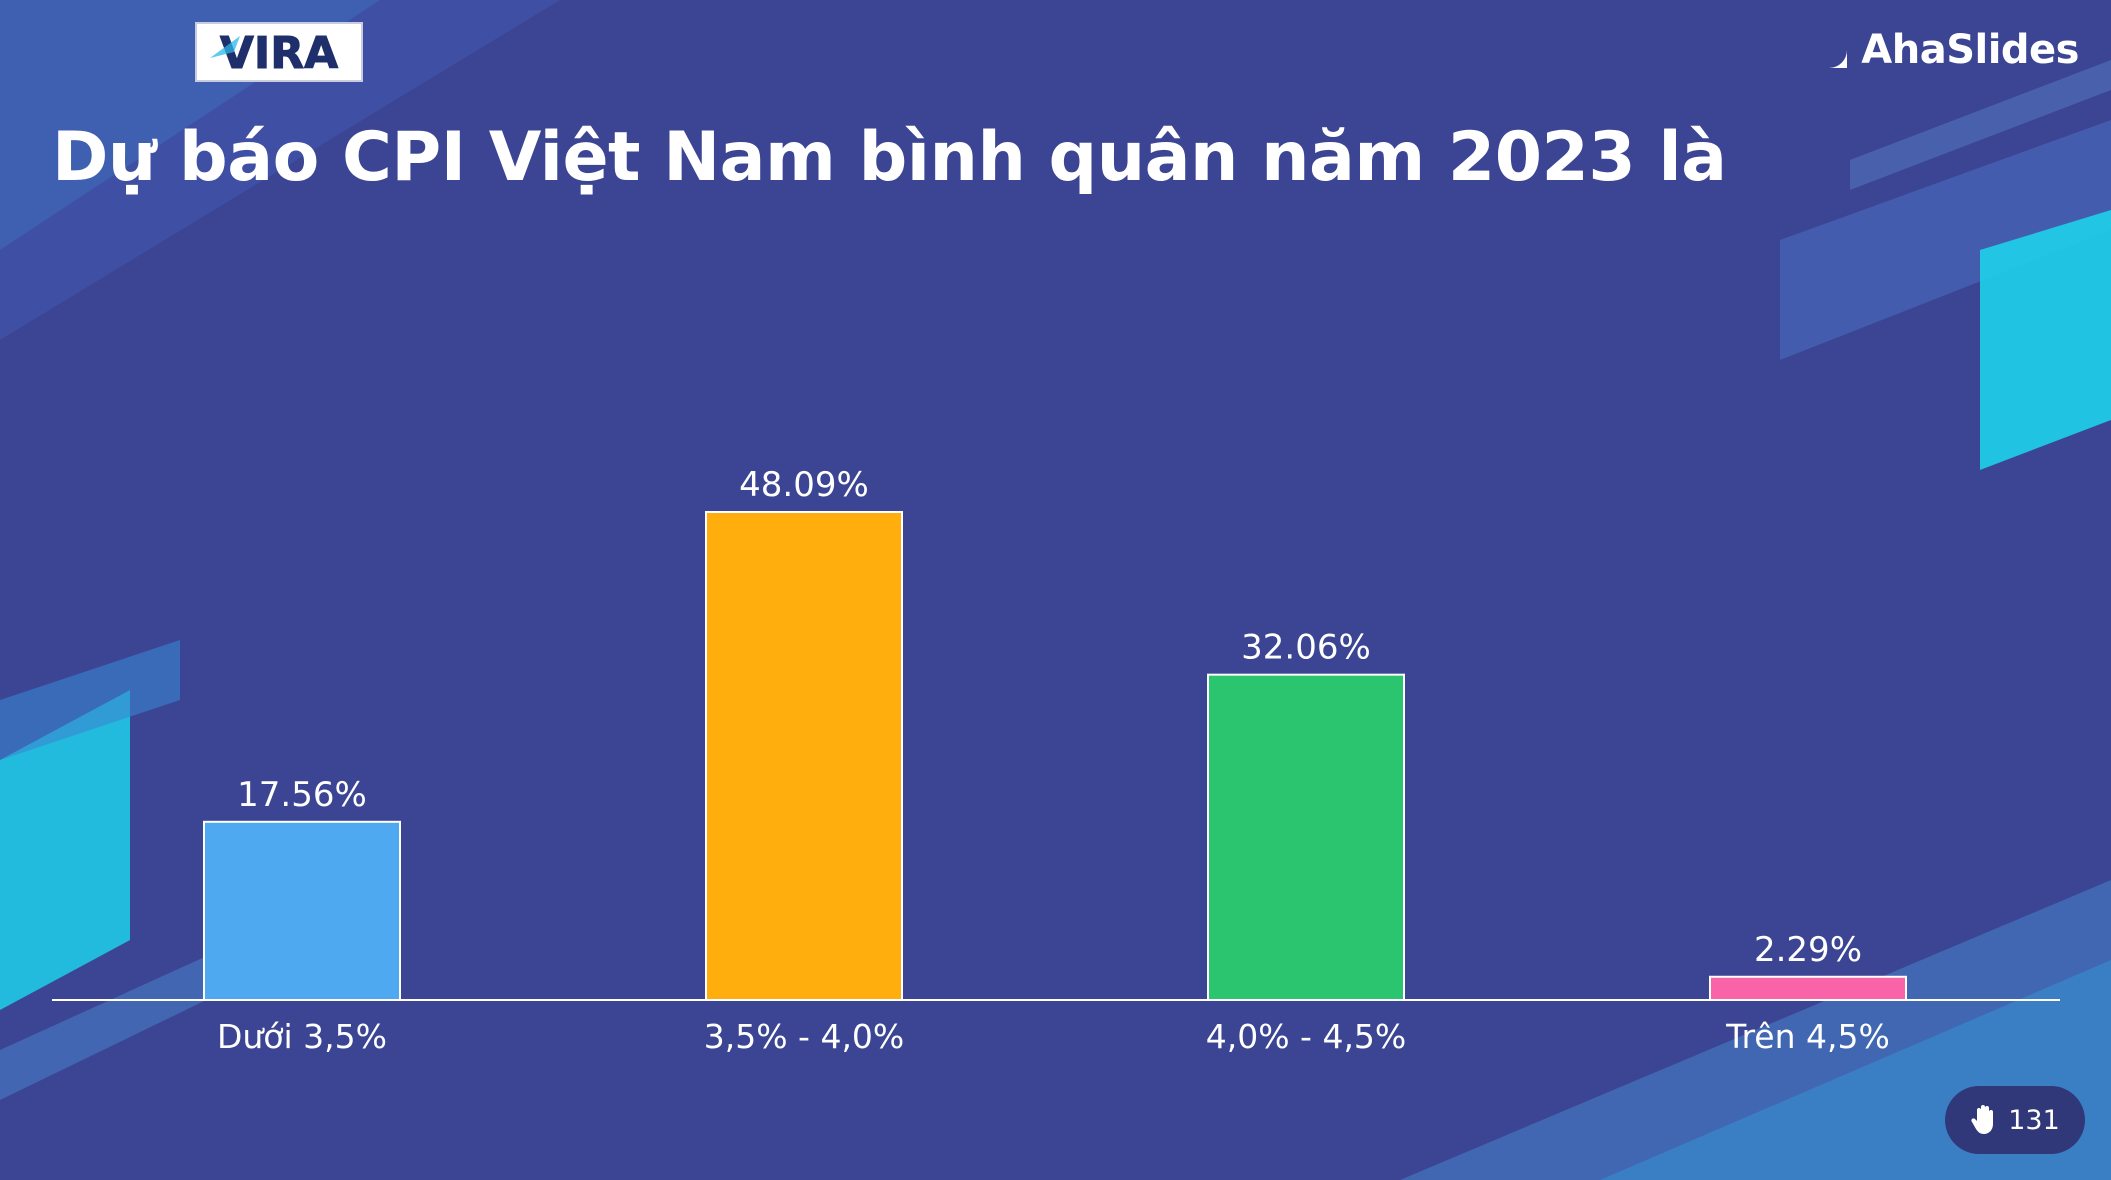 This screenshot has height=1180, width=2111. I want to click on vira-wordmark: VIRA, so click(274, 52).